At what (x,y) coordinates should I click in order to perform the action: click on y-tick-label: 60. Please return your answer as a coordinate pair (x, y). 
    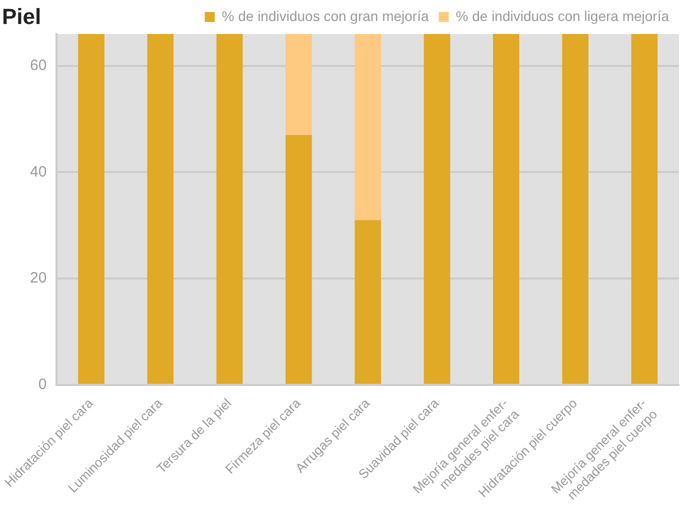
    Looking at the image, I should click on (38, 65).